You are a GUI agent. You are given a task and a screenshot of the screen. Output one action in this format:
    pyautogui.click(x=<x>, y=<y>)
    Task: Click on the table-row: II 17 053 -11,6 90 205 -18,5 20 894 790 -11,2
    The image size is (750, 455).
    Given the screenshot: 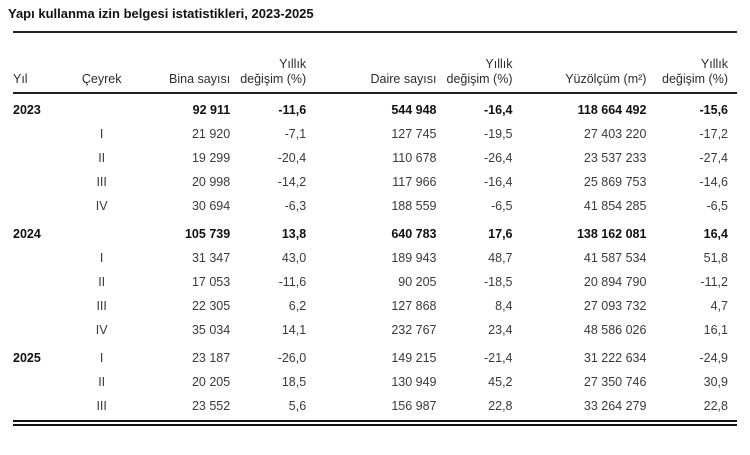 What is the action you would take?
    pyautogui.click(x=375, y=282)
    